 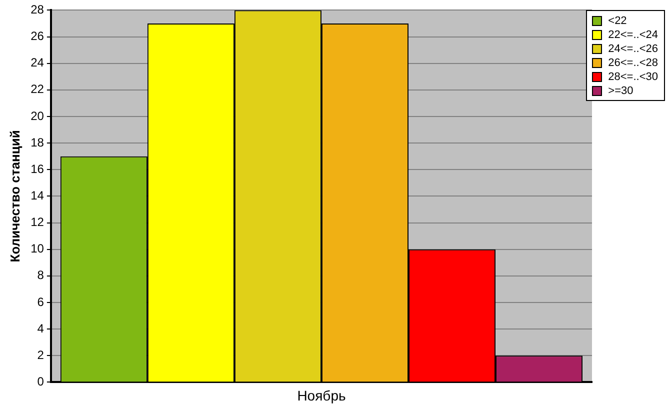 What do you see at coordinates (37, 222) in the screenshot?
I see `y-tick-label: 12` at bounding box center [37, 222].